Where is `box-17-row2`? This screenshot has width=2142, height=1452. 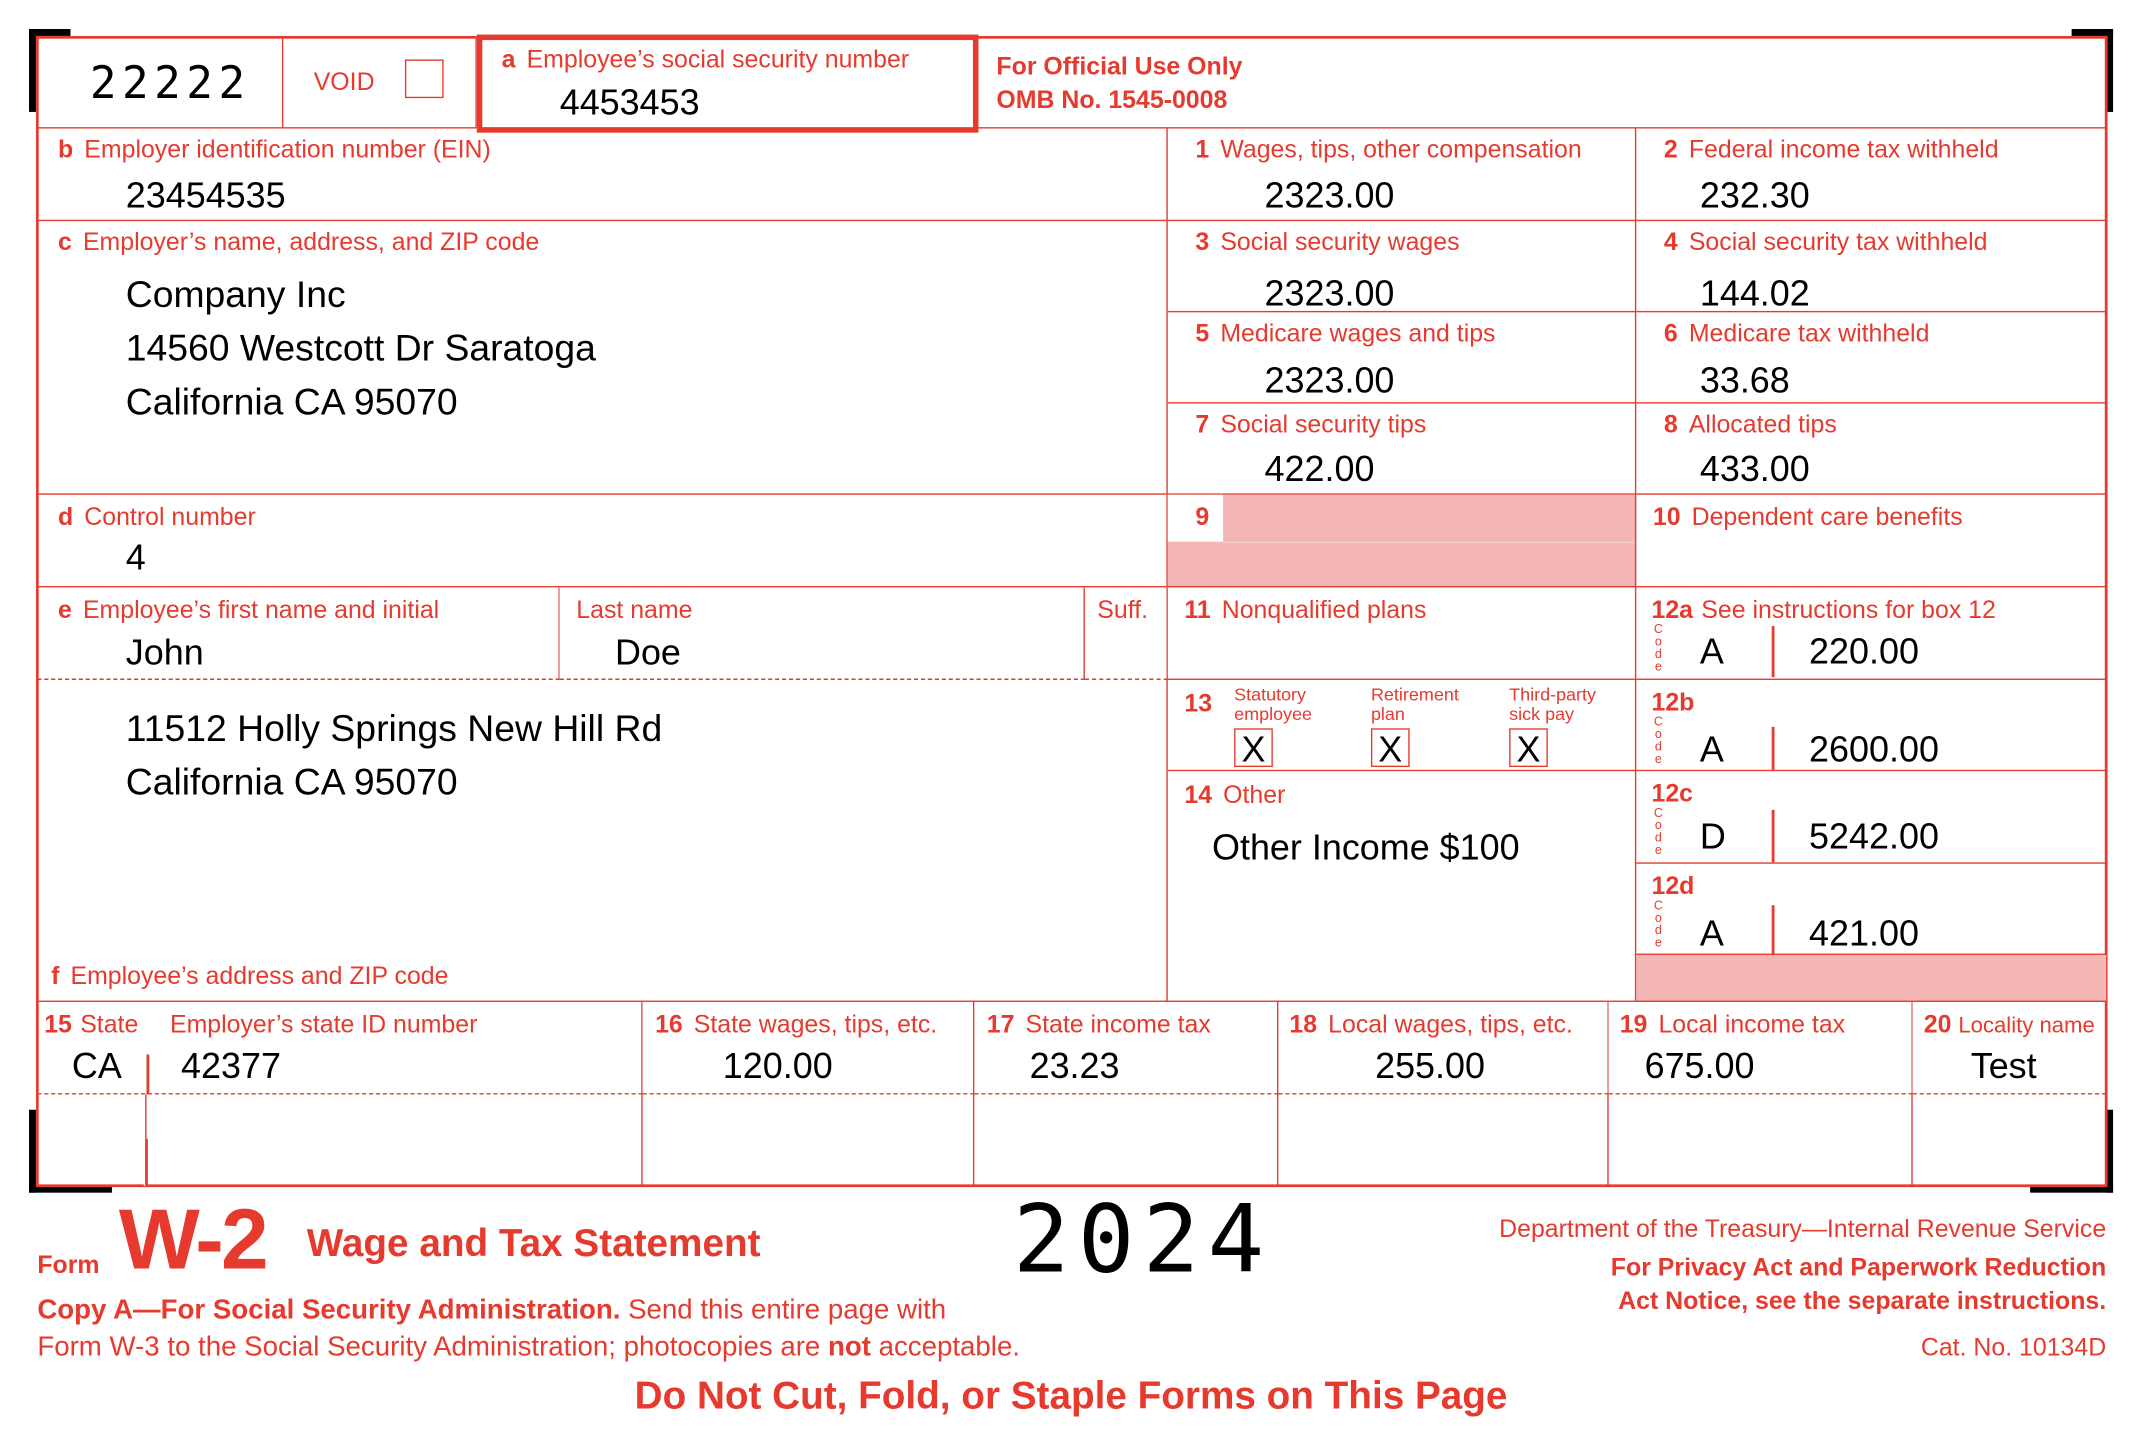 box-17-row2 is located at coordinates (1126, 1140).